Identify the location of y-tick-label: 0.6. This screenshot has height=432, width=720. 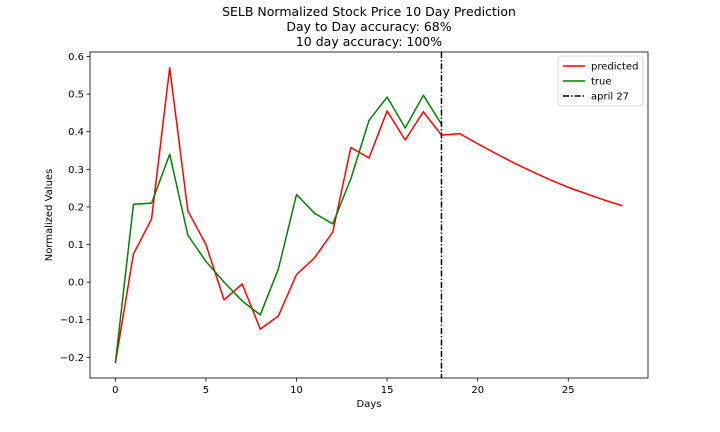
(76, 57).